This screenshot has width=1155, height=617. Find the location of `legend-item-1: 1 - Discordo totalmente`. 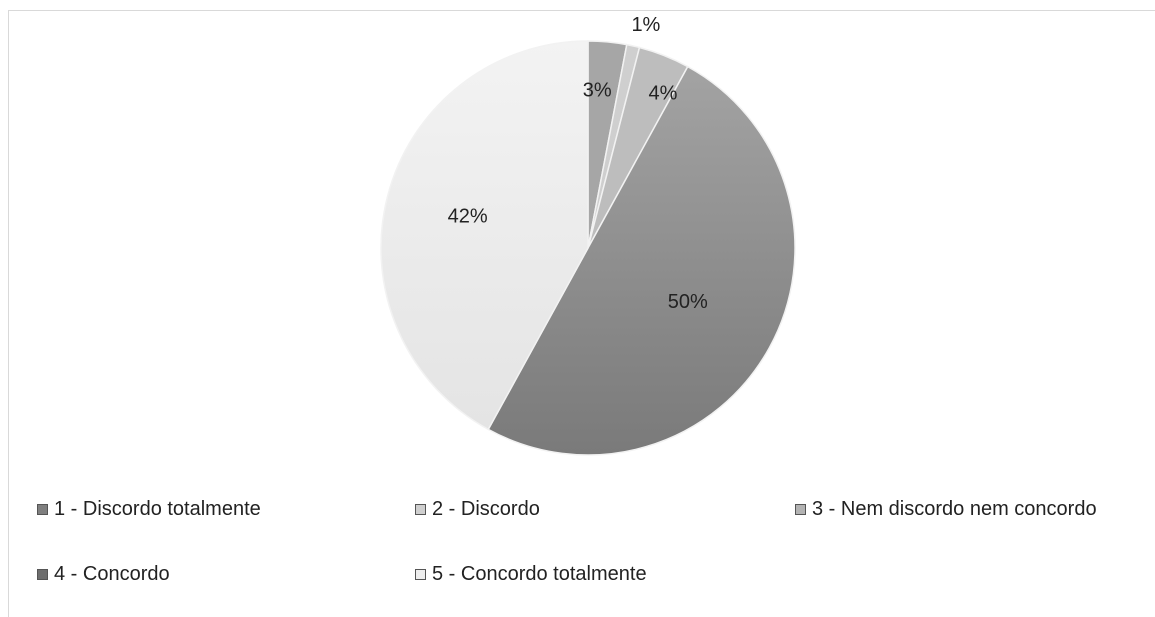

legend-item-1: 1 - Discordo totalmente is located at coordinates (149, 509).